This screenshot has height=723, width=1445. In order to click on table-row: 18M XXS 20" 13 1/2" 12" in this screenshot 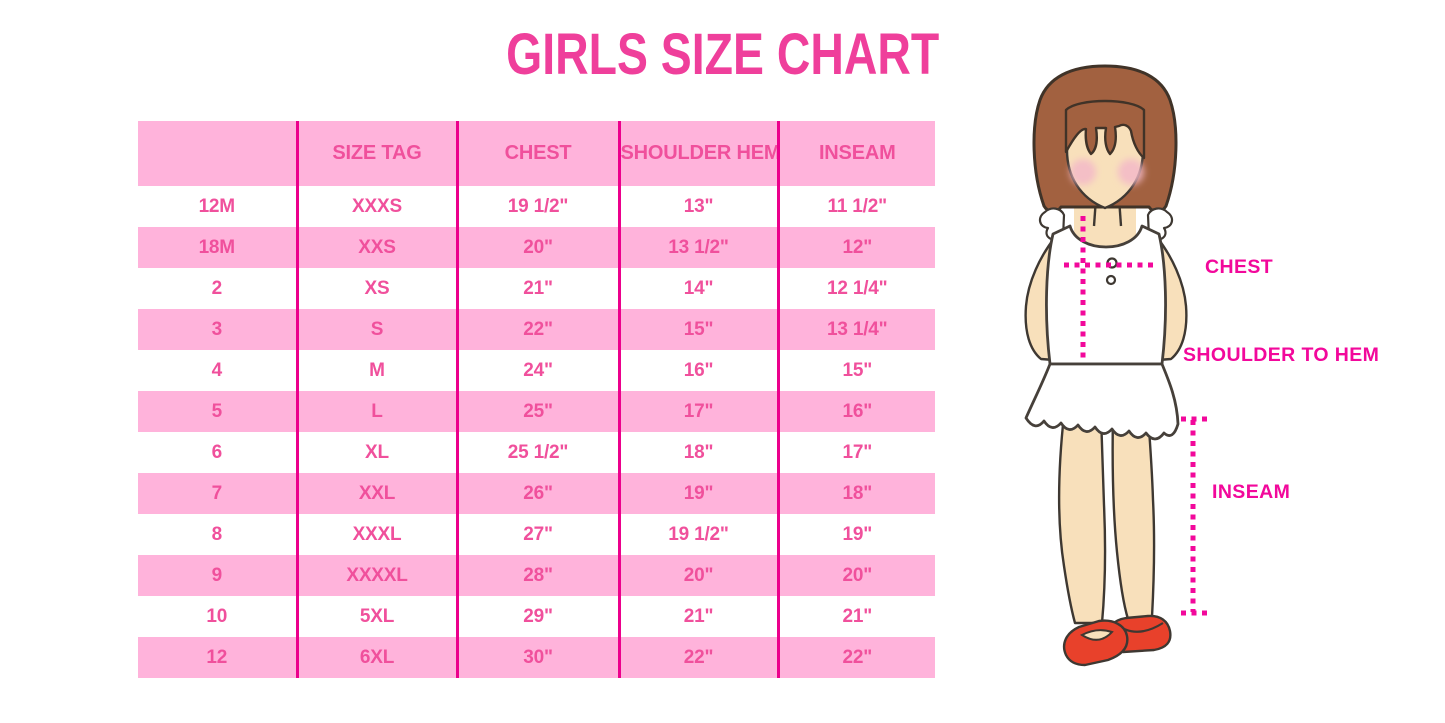, I will do `click(536, 247)`.